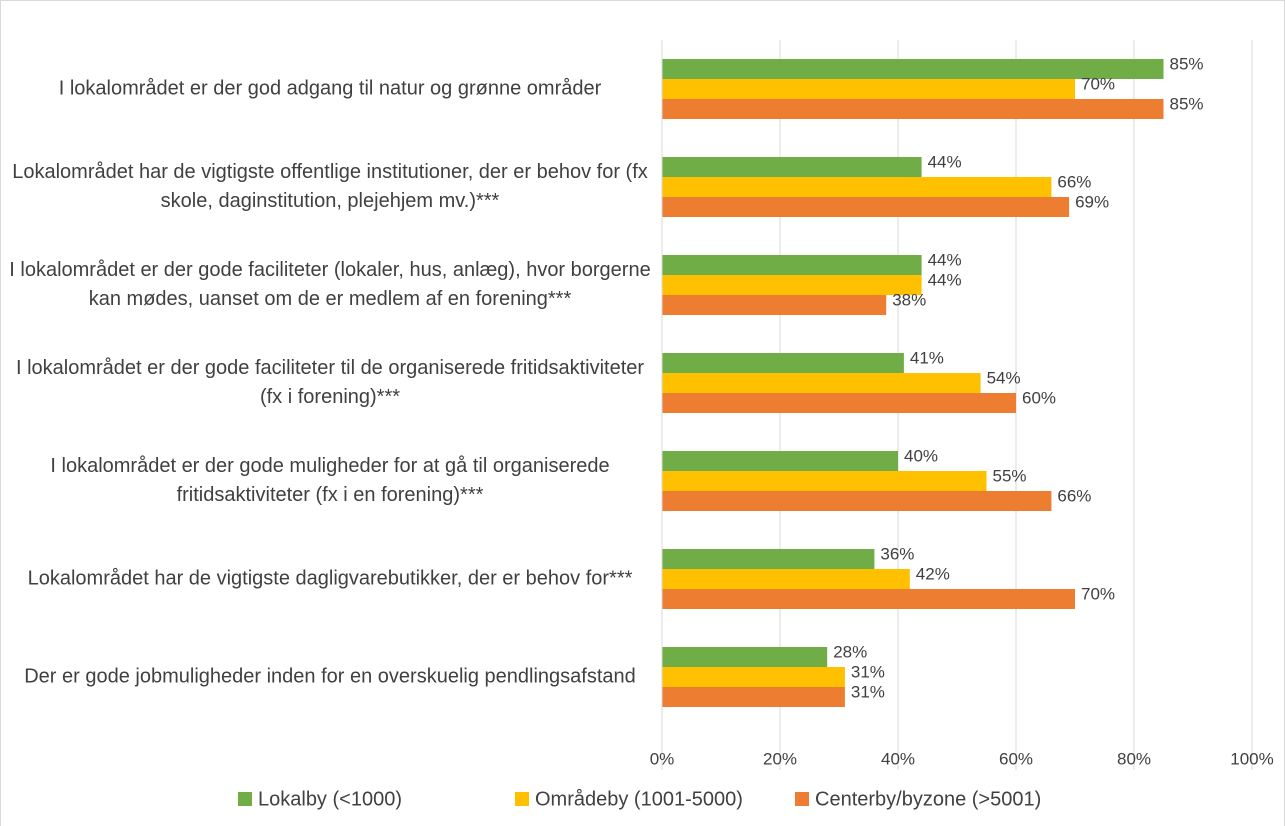  Describe the element at coordinates (1134, 758) in the screenshot. I see `x-tick-label: 80%` at that location.